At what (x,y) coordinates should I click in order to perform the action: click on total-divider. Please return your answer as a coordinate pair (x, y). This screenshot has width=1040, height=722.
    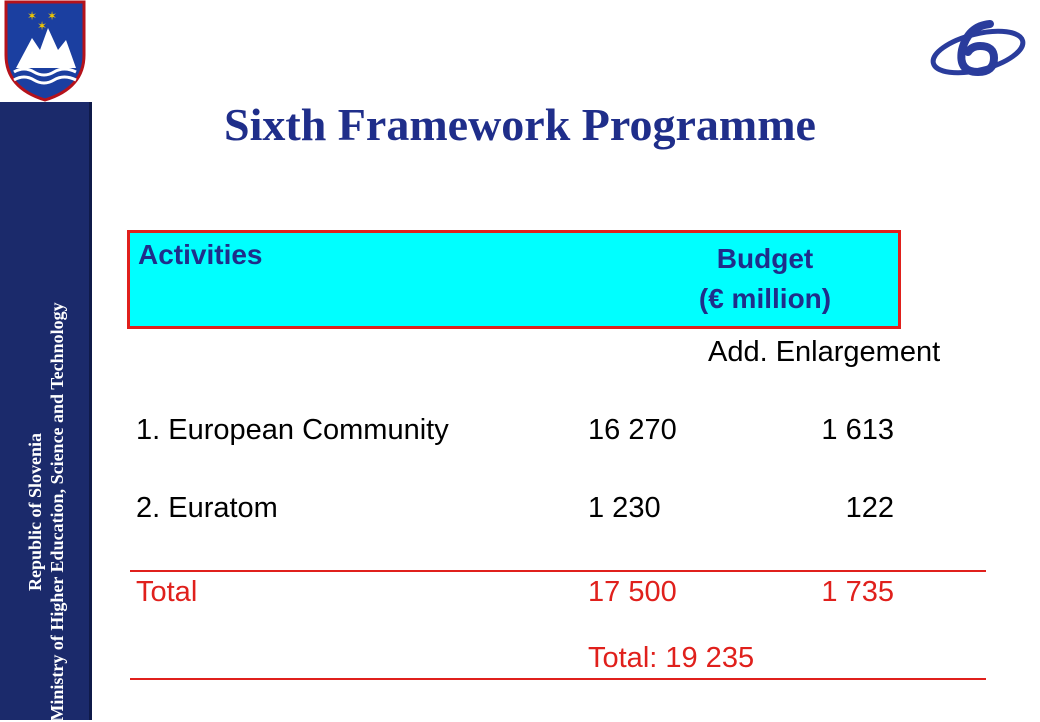
    Looking at the image, I should click on (558, 571).